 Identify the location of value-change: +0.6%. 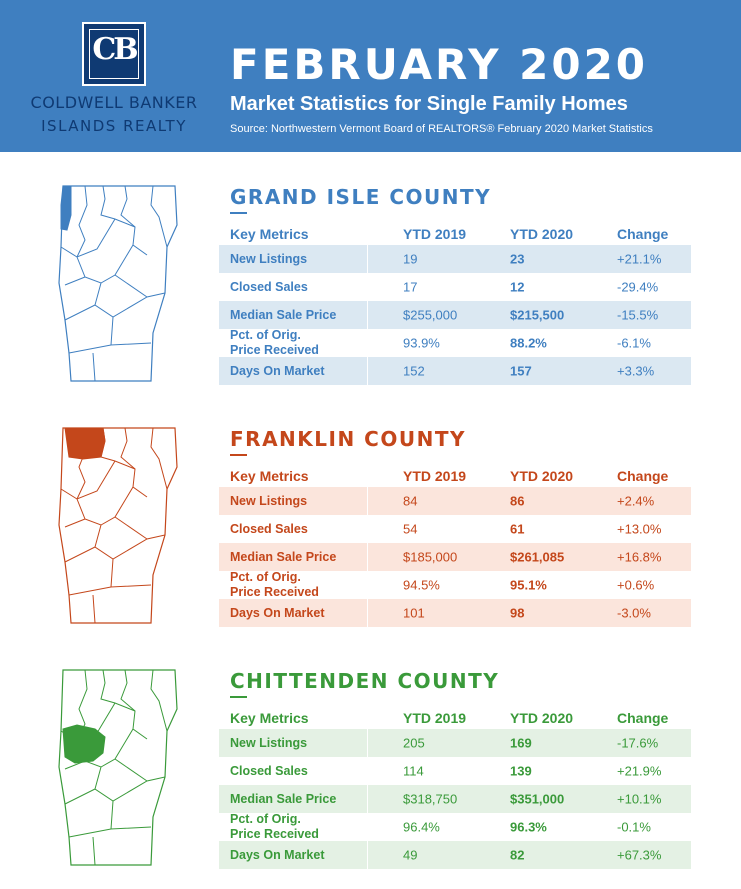
(636, 585).